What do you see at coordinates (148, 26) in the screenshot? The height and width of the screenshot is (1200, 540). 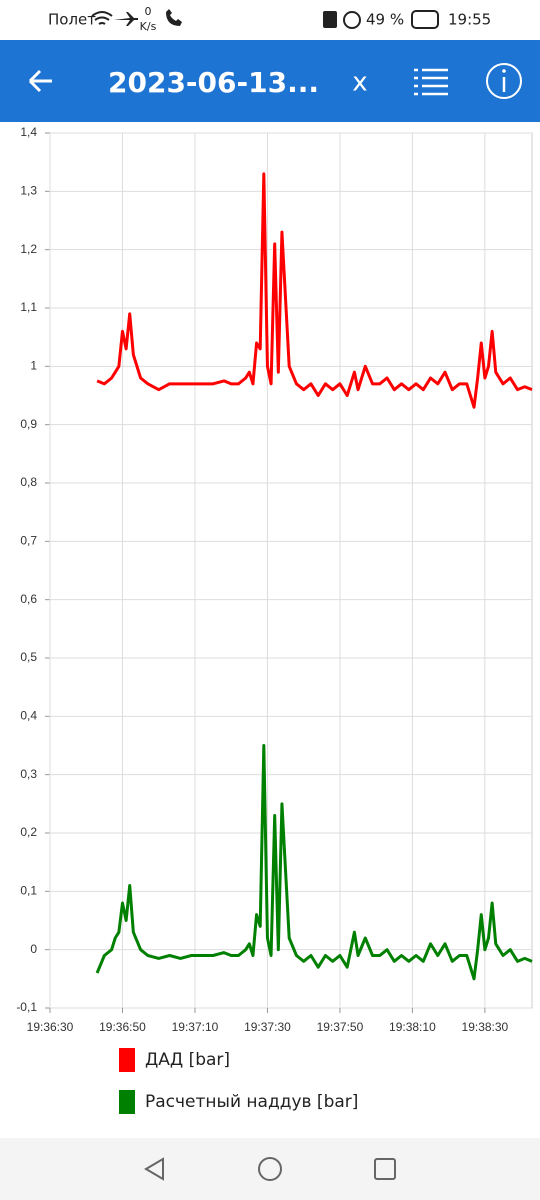 I see `speed-unit: K/s` at bounding box center [148, 26].